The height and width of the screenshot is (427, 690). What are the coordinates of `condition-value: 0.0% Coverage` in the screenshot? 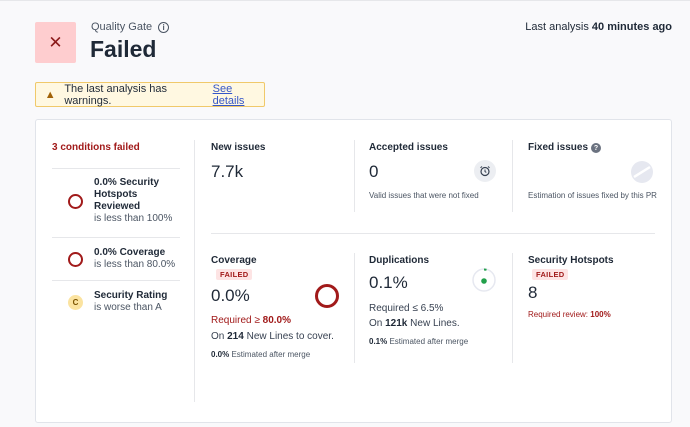 It's located at (130, 252).